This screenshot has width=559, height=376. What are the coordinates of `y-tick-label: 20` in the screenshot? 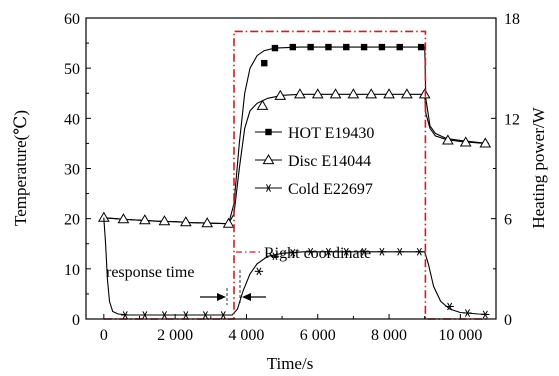 It's located at (72, 220).